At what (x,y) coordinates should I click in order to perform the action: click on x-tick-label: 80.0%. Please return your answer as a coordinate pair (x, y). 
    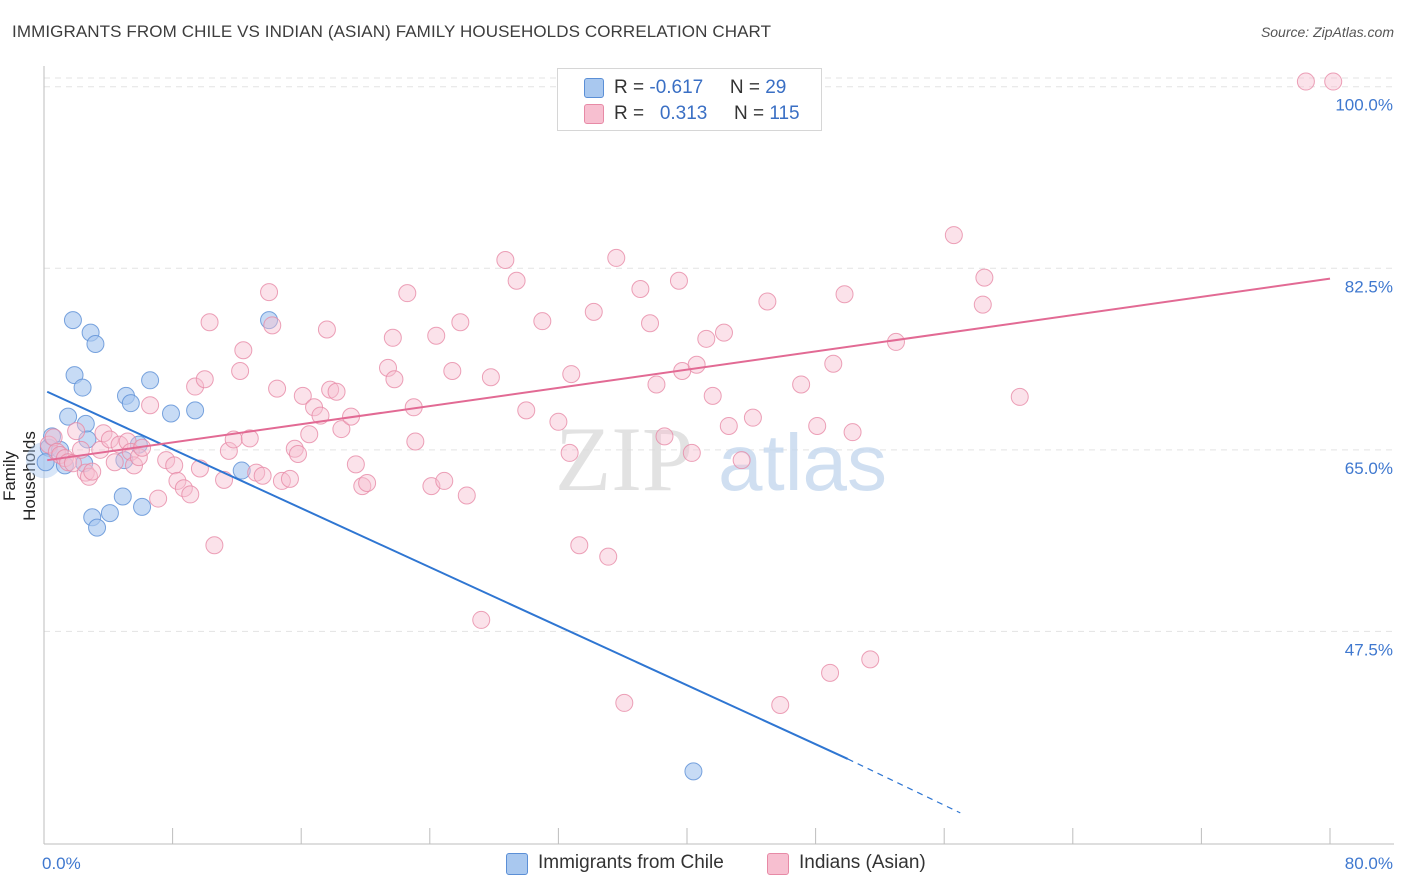
    Looking at the image, I should click on (1369, 863).